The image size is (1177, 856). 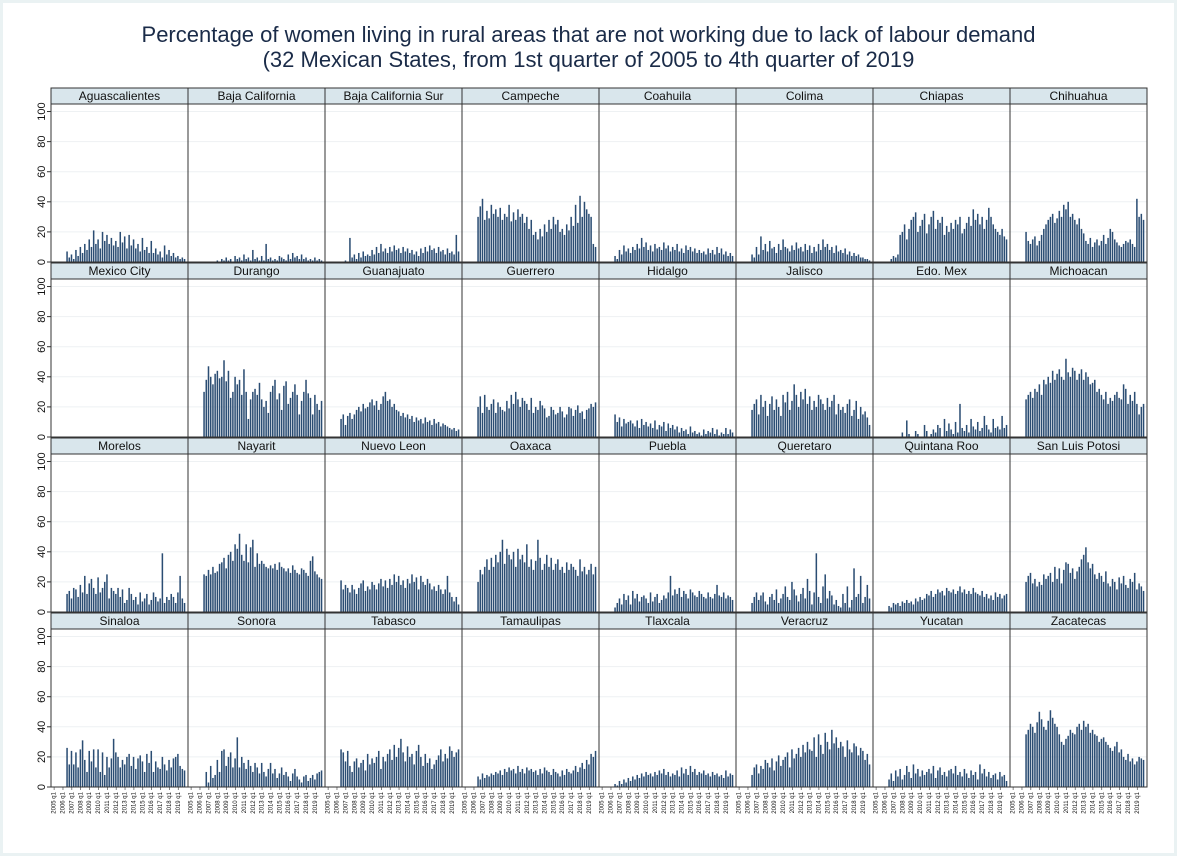 I want to click on x-tick-label: 2019 q1, so click(x=316, y=802).